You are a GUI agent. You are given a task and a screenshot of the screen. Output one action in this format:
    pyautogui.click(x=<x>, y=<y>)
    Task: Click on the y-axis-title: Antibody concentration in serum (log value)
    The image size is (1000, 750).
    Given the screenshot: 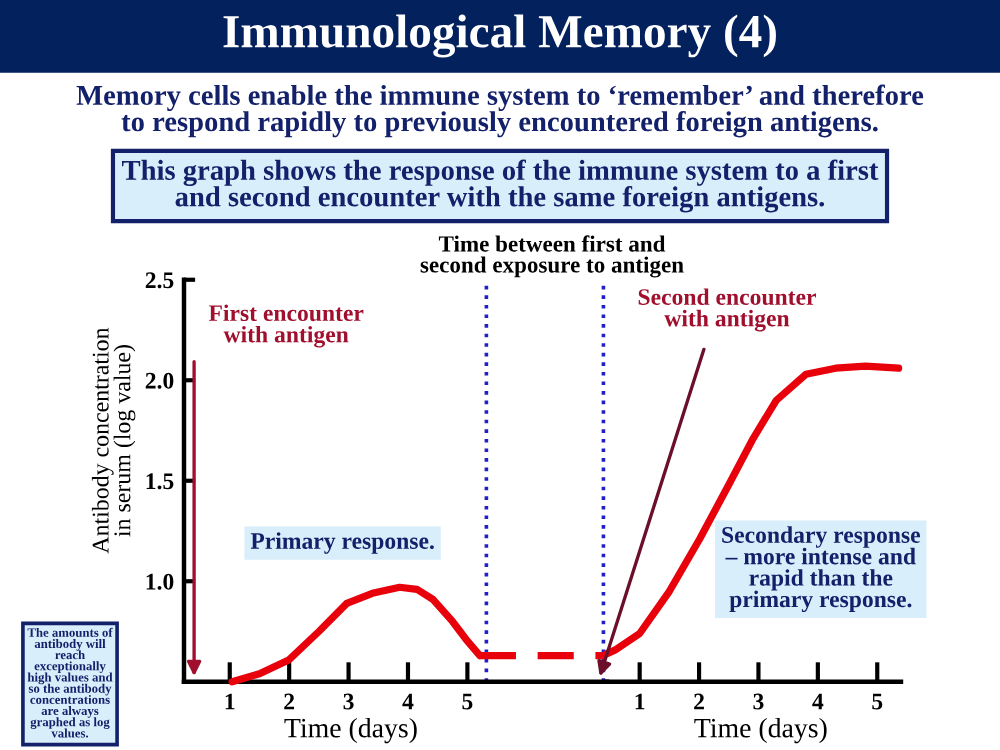 What is the action you would take?
    pyautogui.click(x=113, y=440)
    